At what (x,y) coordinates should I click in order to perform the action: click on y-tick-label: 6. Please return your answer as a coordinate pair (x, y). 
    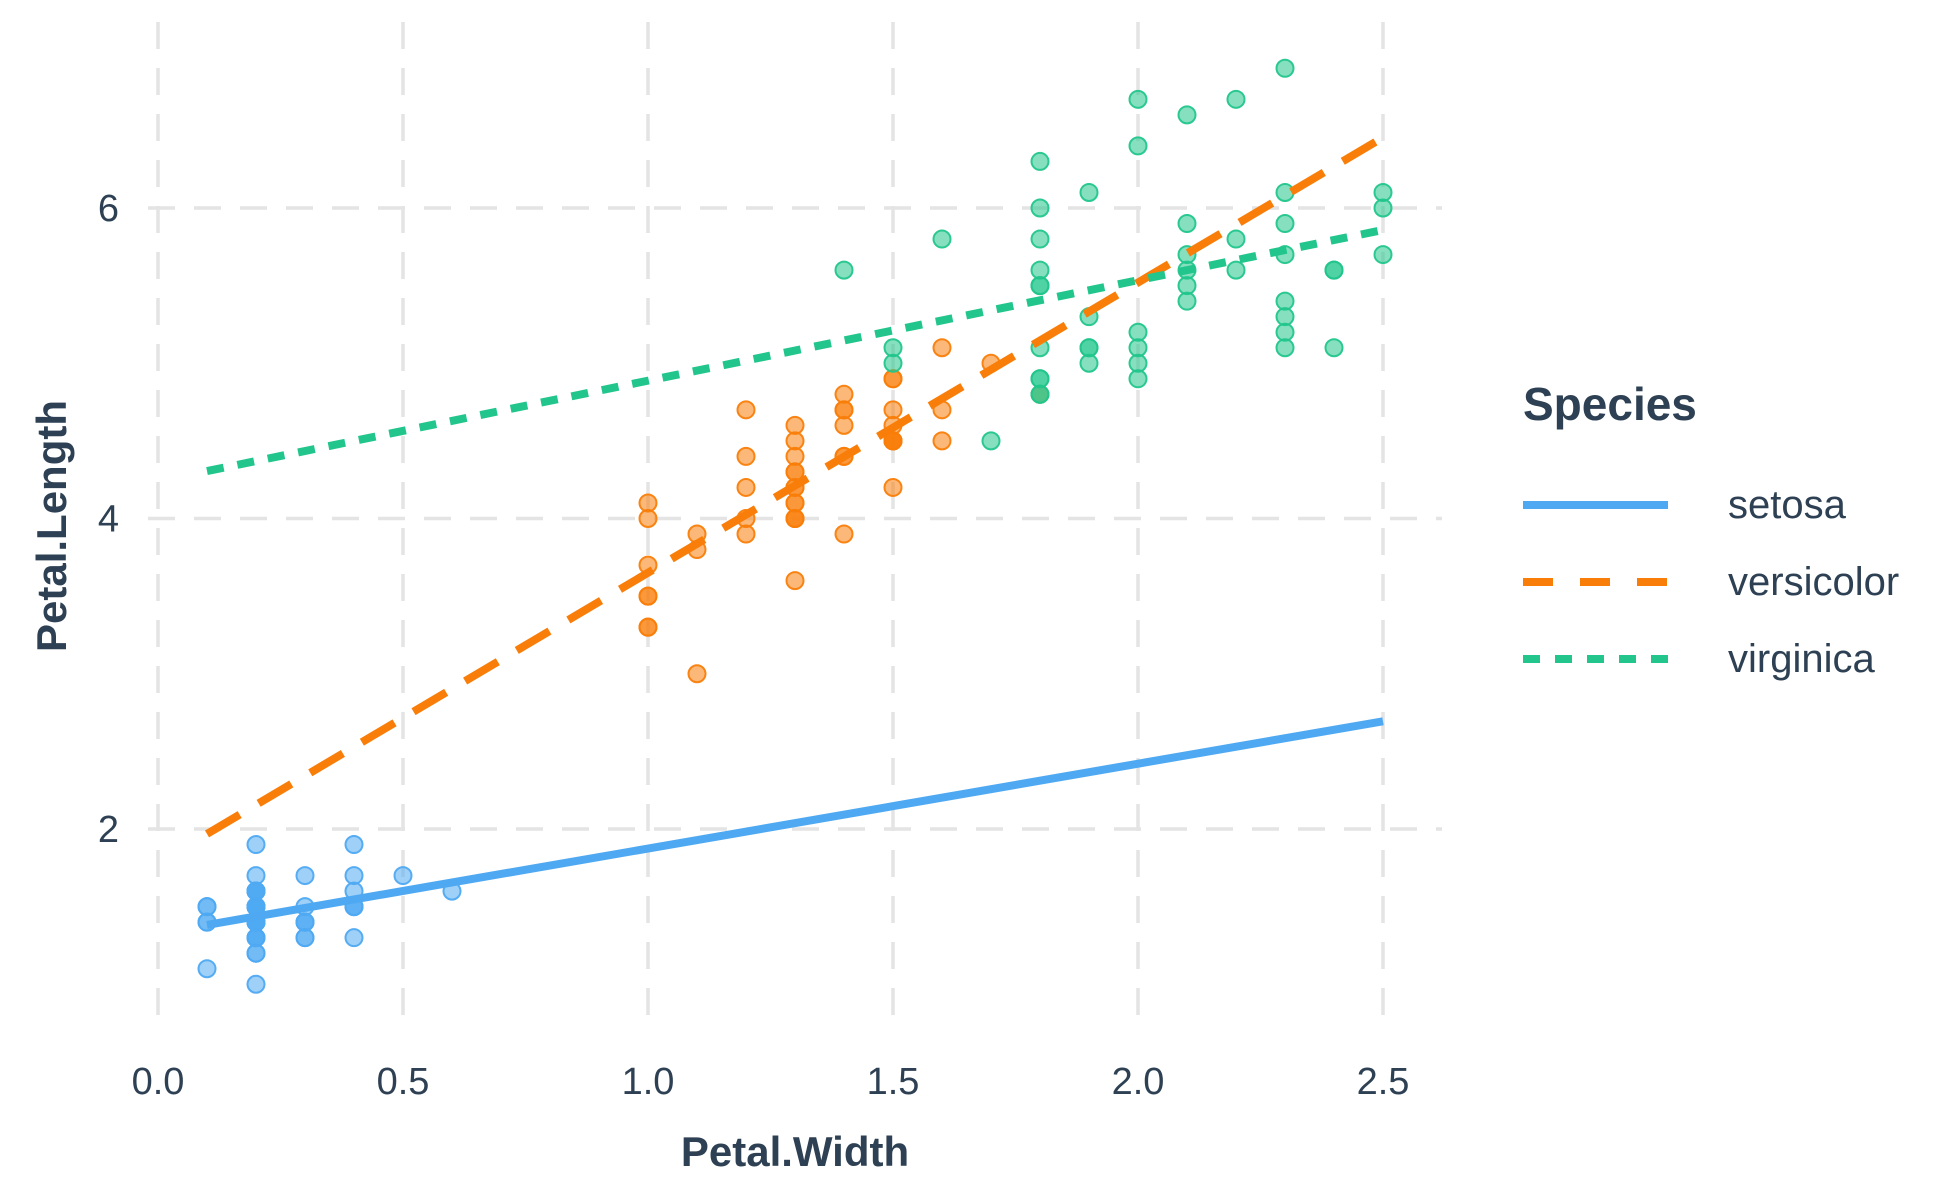
    Looking at the image, I should click on (108, 209).